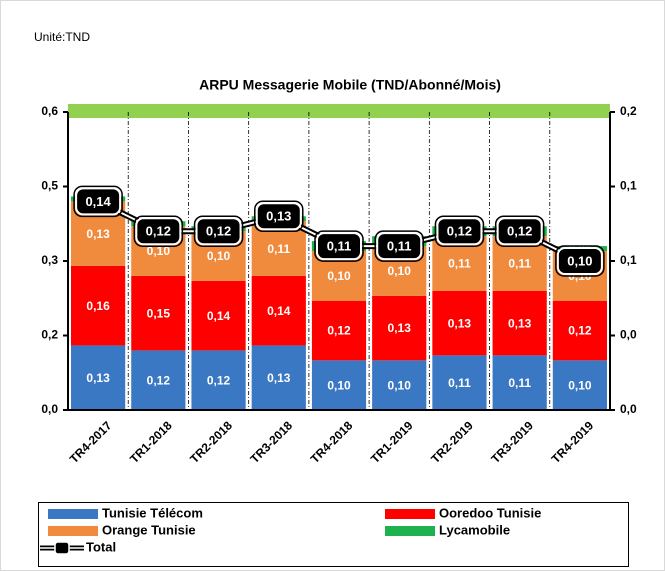  I want to click on legend-label: Tunisie Télécom, so click(152, 512).